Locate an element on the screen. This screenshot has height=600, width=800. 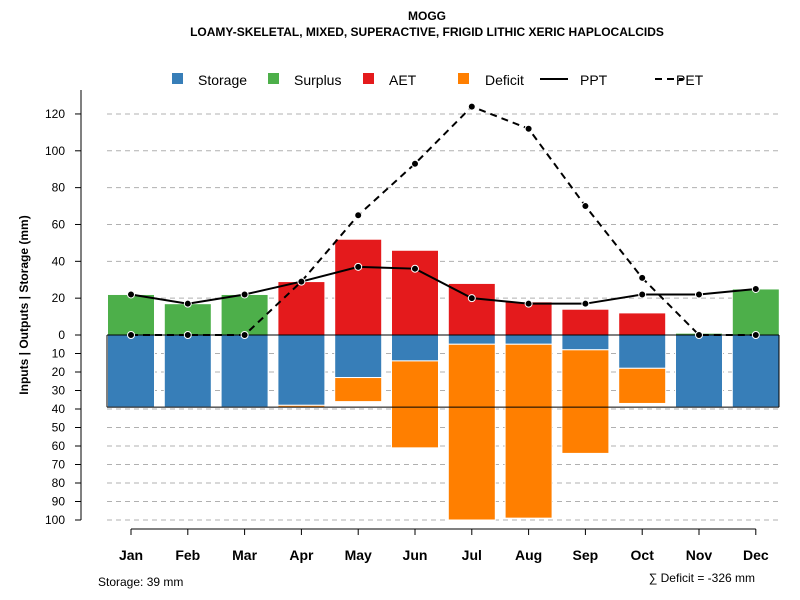
x-tick-label: Jan is located at coordinates (131, 555).